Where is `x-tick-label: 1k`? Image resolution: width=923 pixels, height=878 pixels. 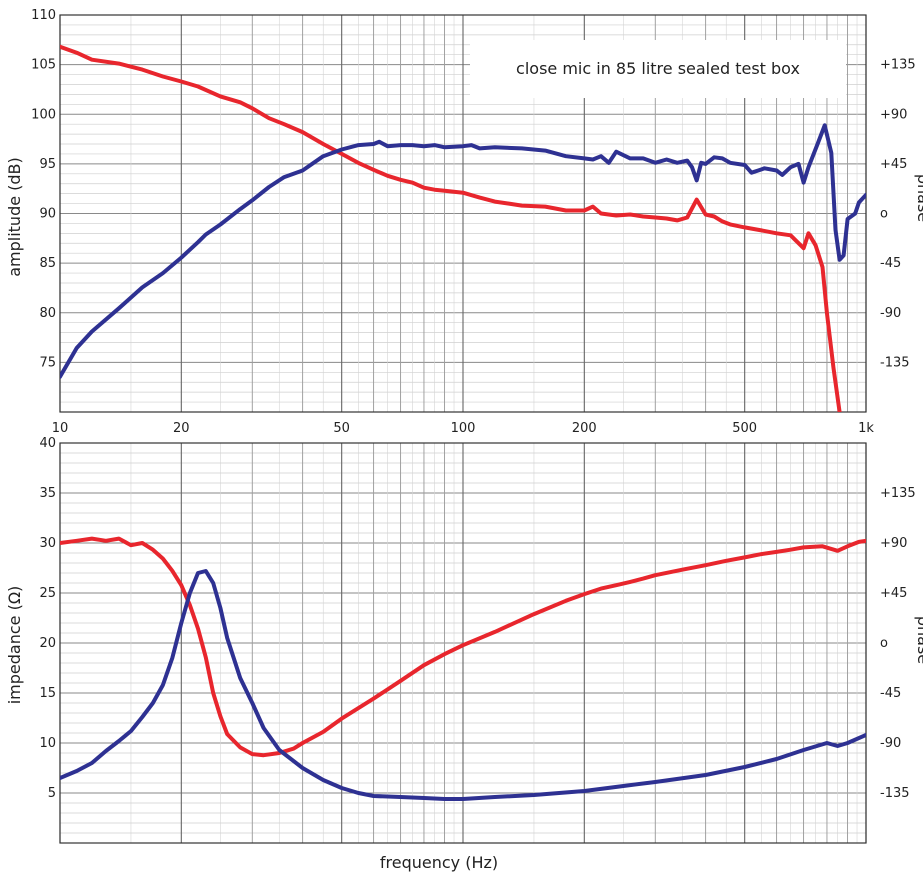
x-tick-label: 1k is located at coordinates (866, 428).